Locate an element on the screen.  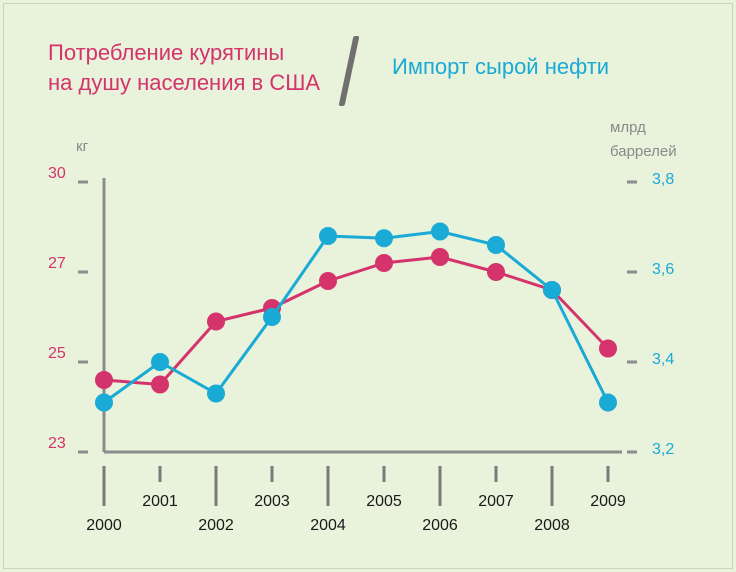
x-tick-label: 2007 is located at coordinates (496, 501).